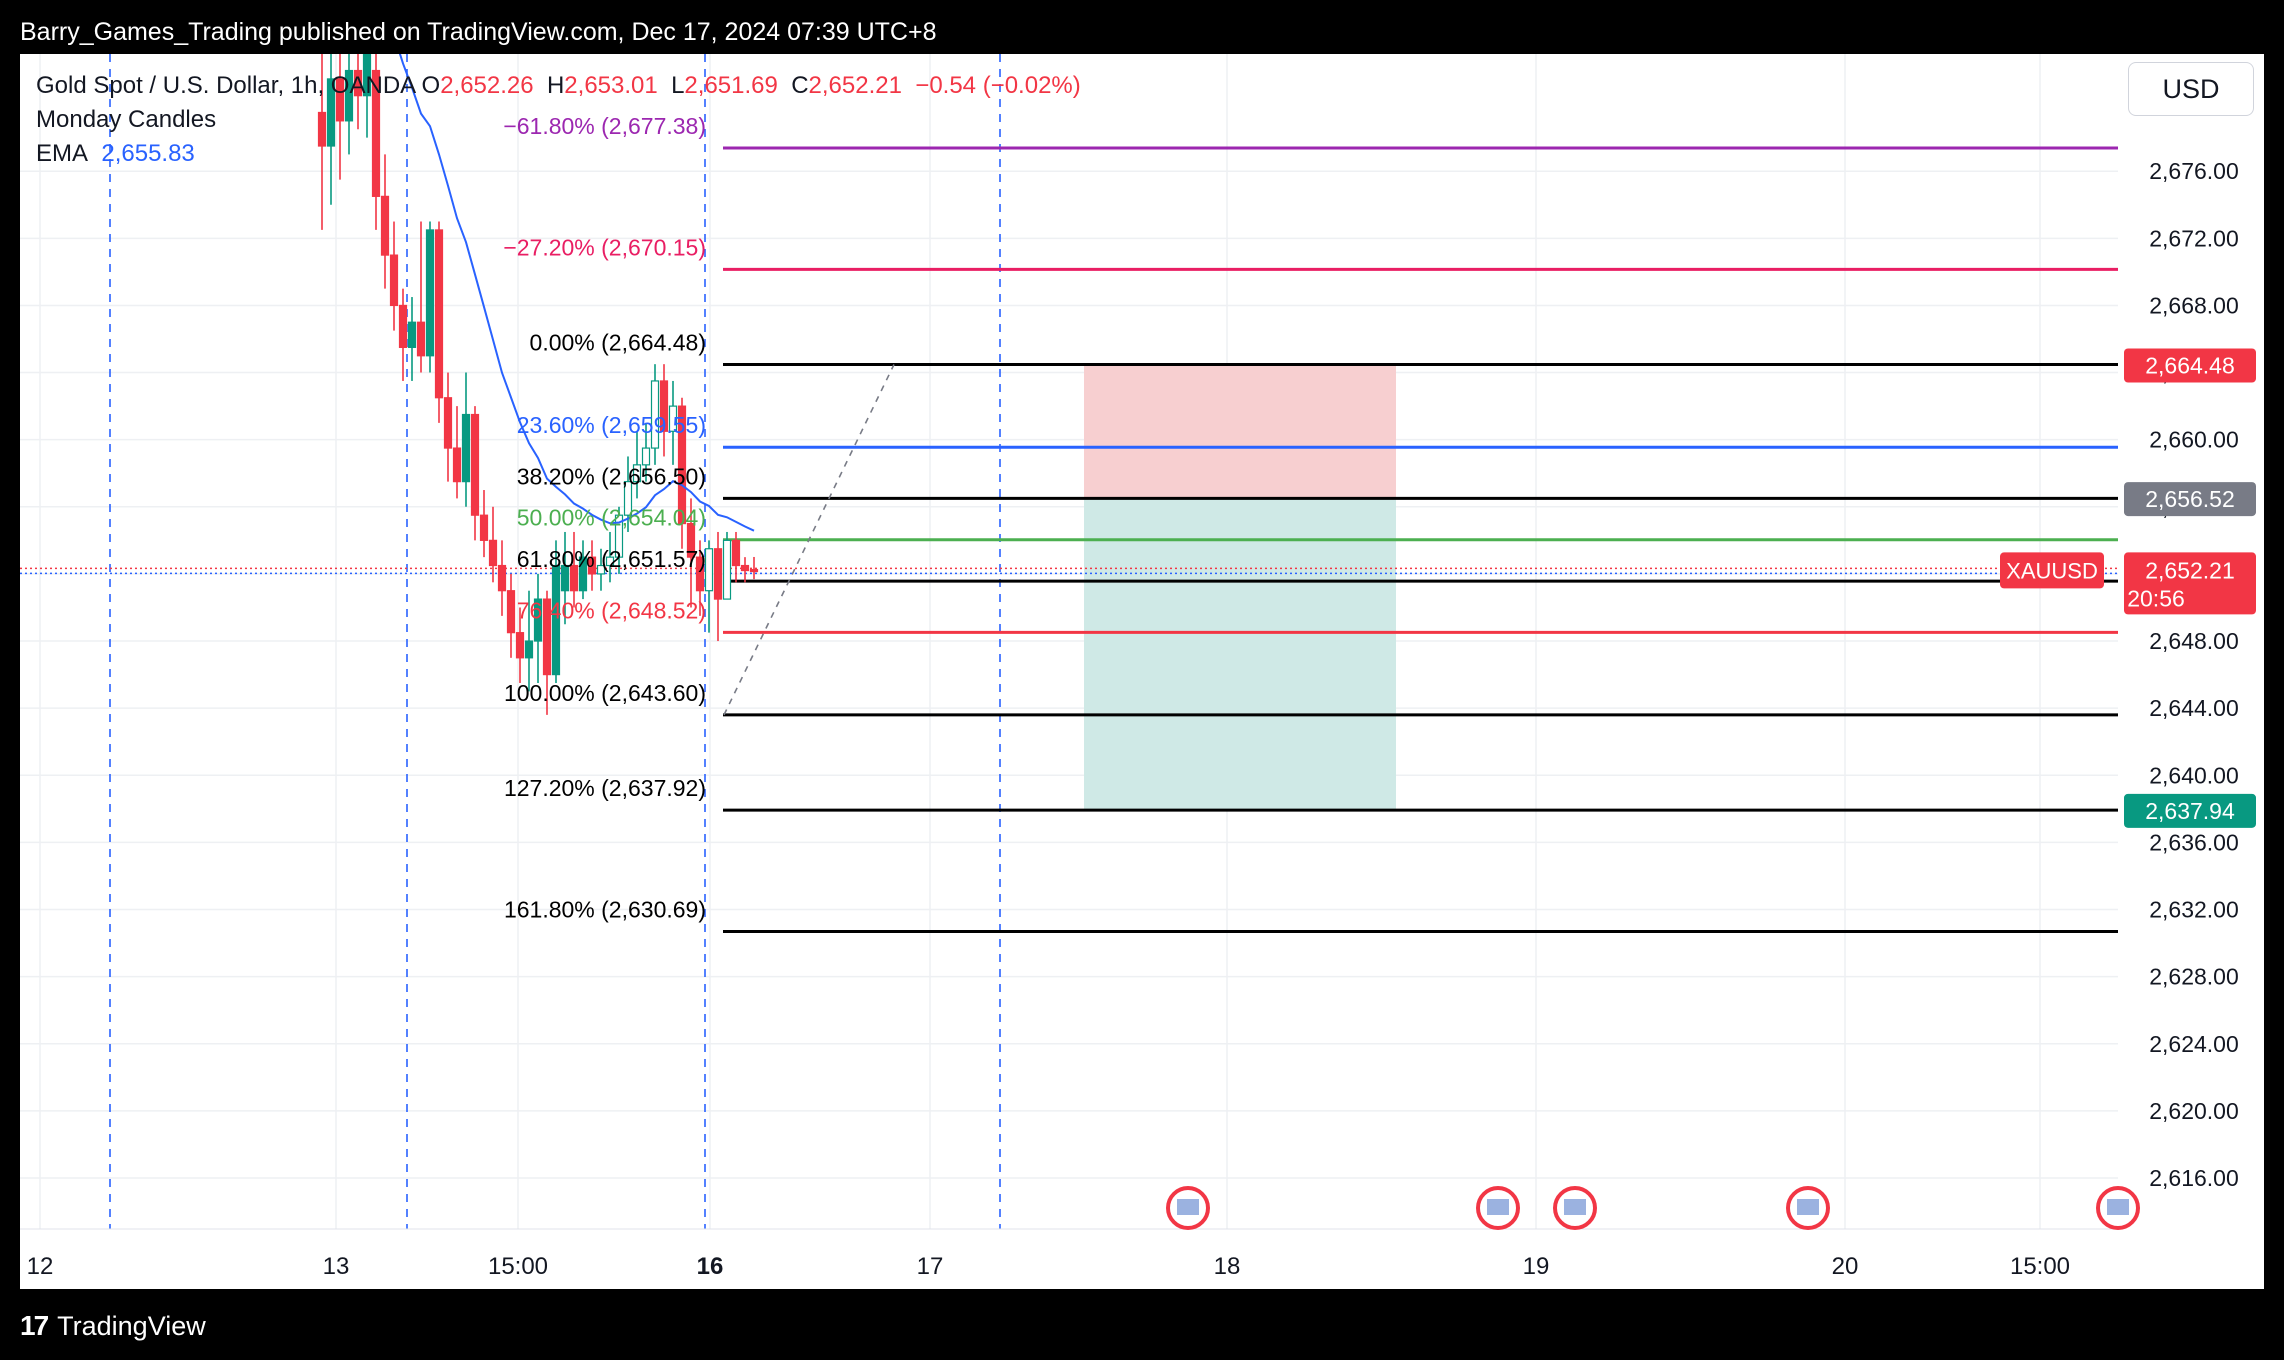 This screenshot has width=2284, height=1360. I want to click on fib-level-label: −61.80% (2,677.38), so click(604, 126).